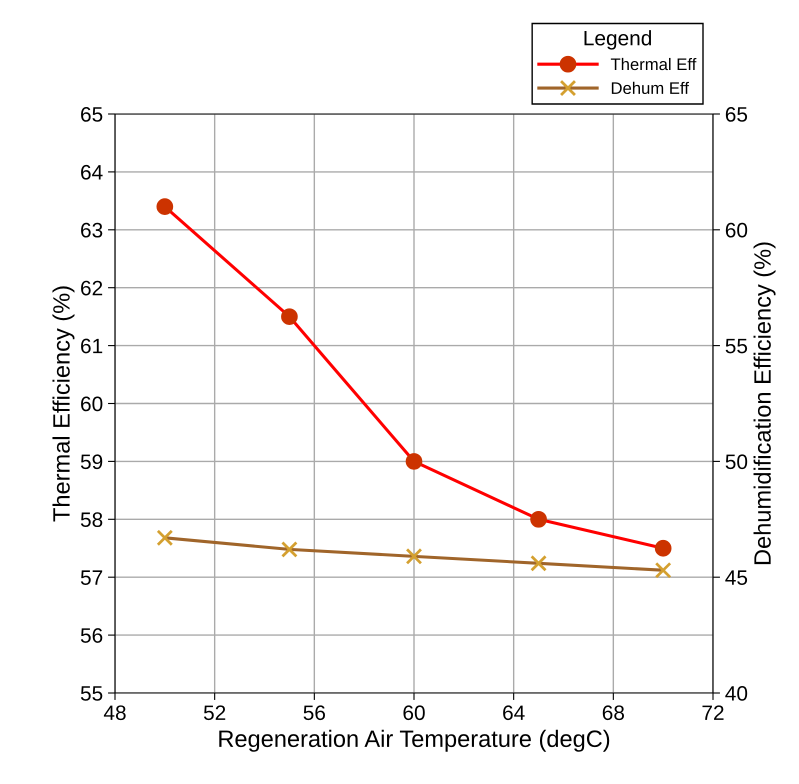 This screenshot has width=799, height=784. Describe the element at coordinates (737, 462) in the screenshot. I see `y2-tick-label: 50` at that location.